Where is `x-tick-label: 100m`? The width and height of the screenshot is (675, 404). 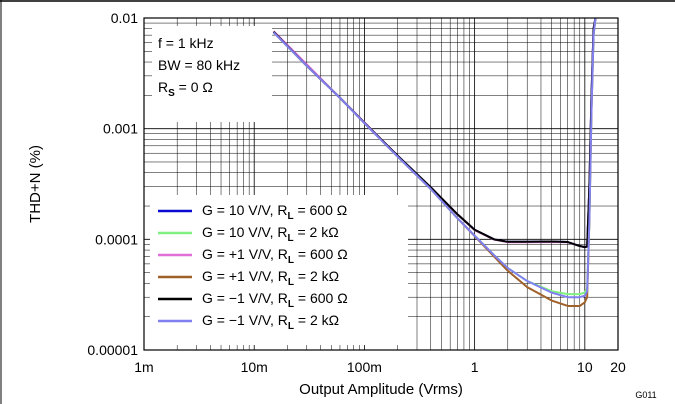 x-tick-label: 100m is located at coordinates (364, 367).